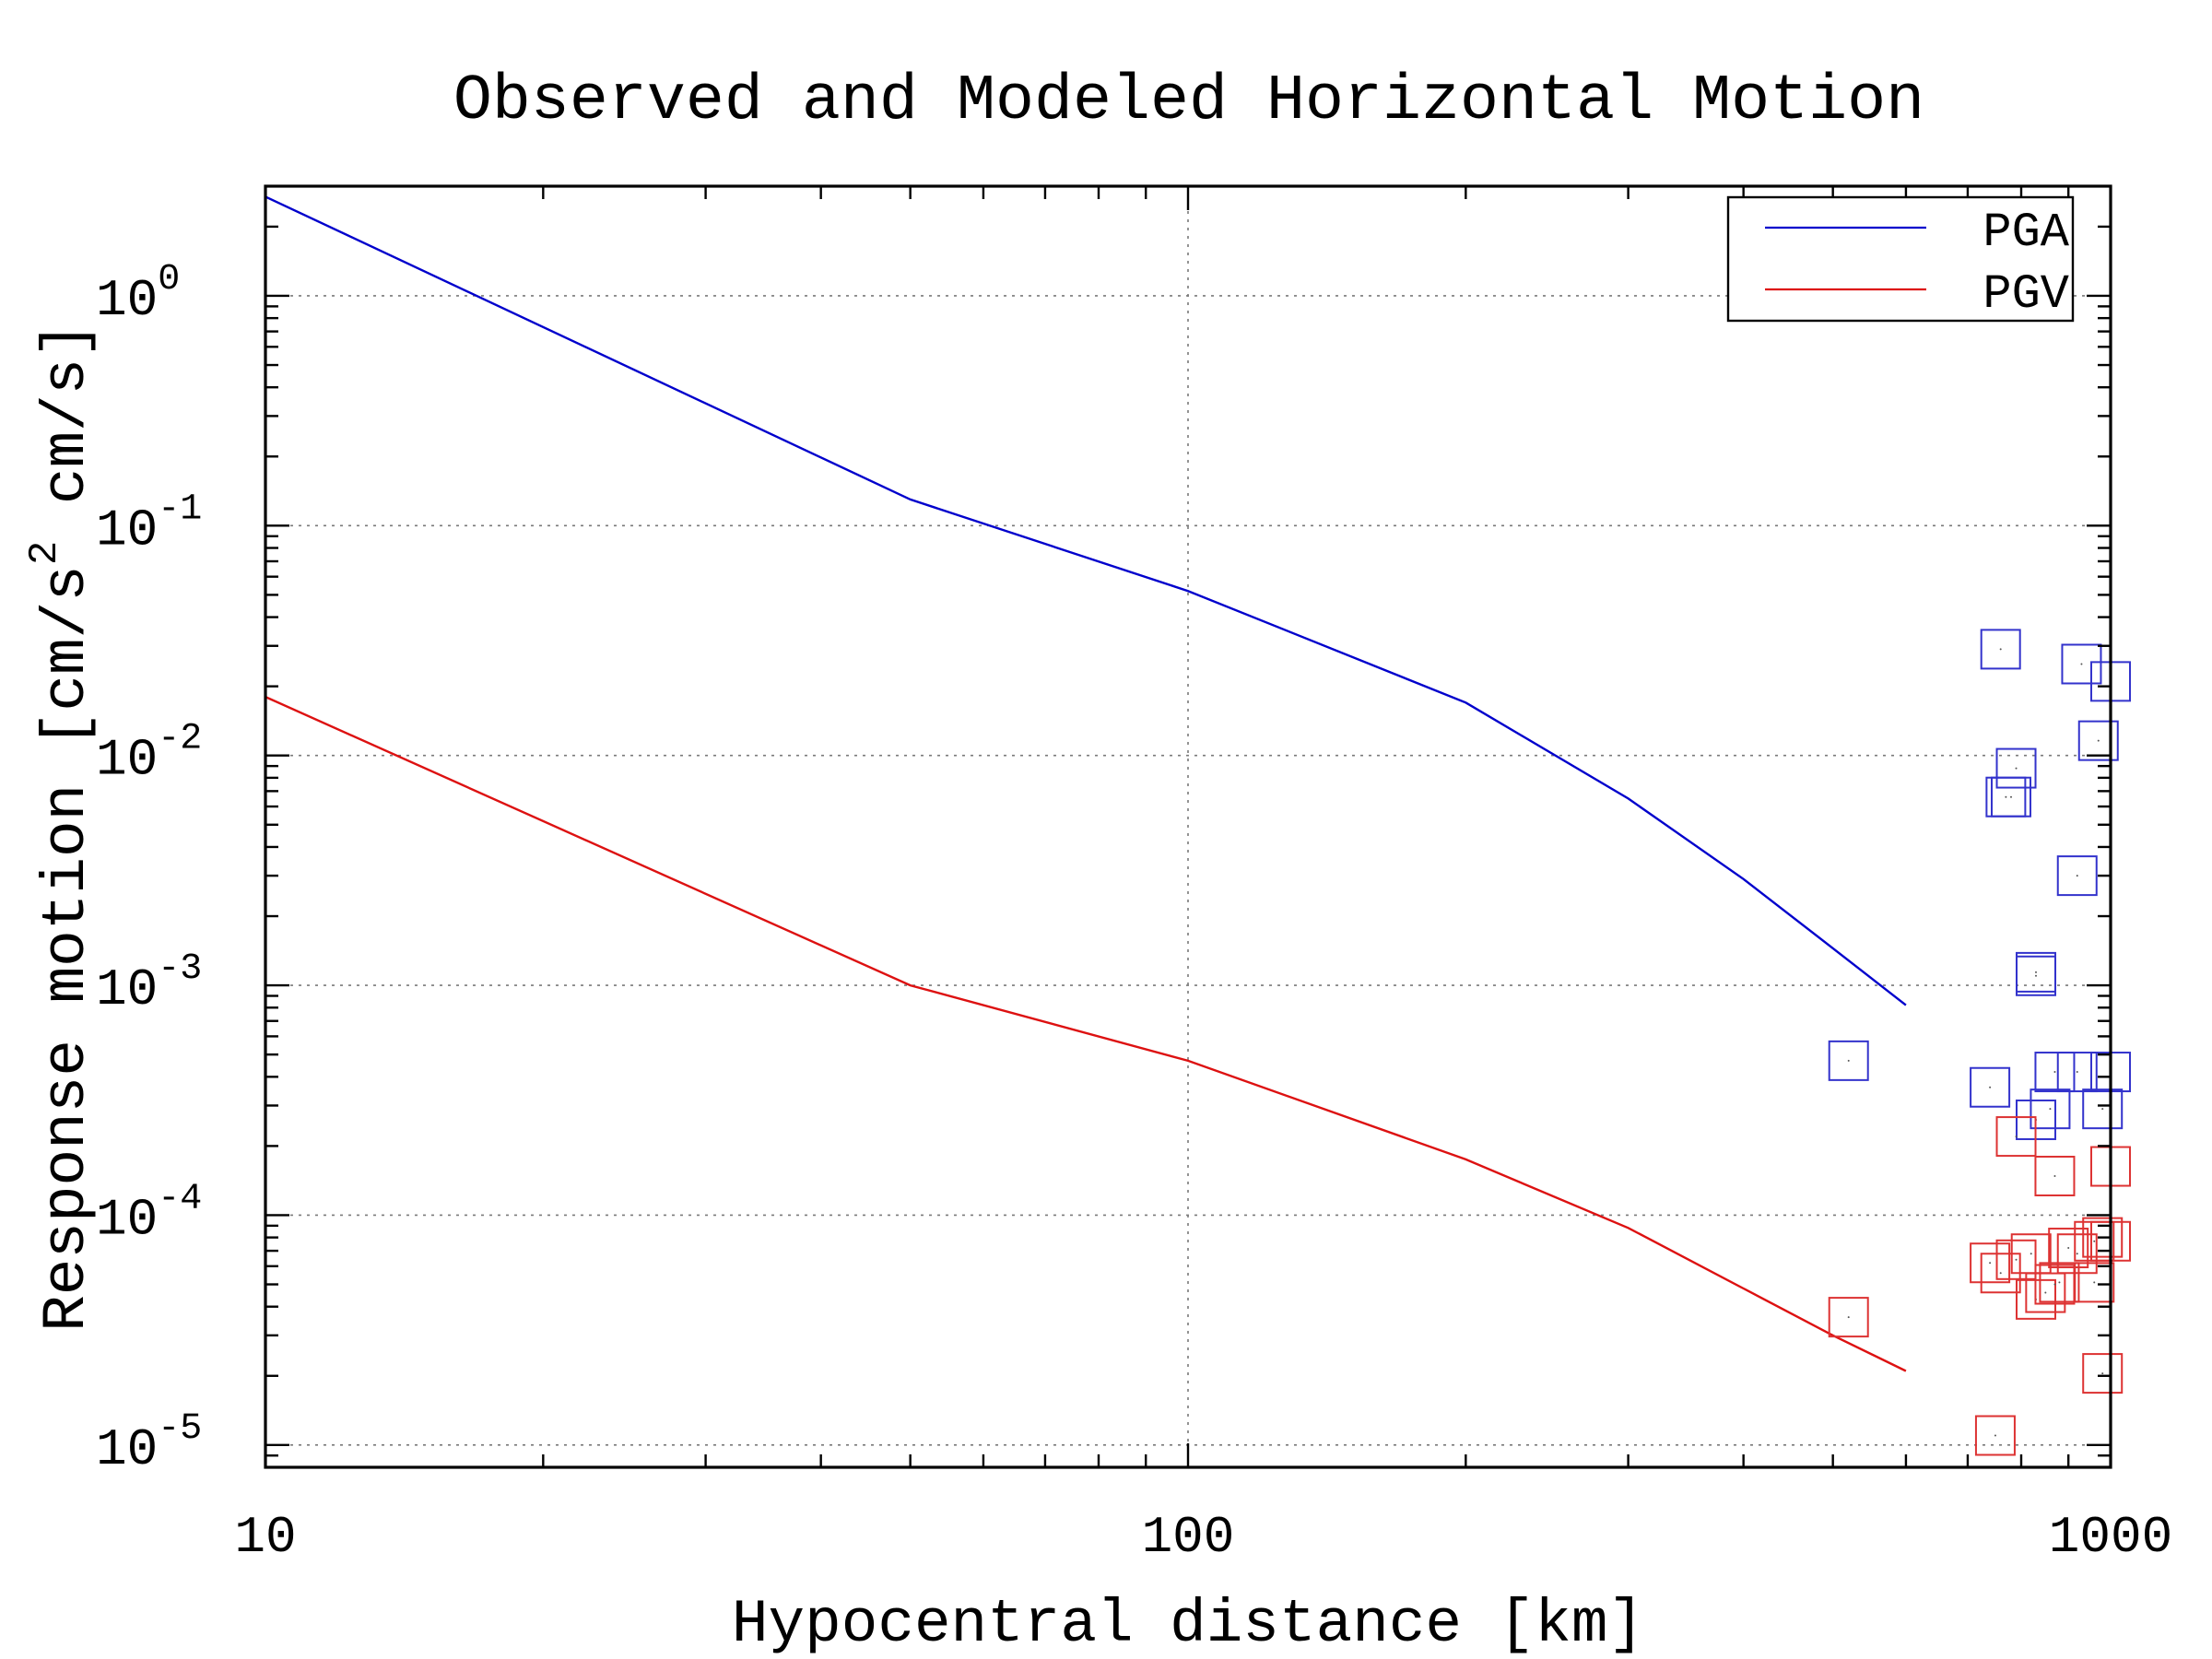  I want to click on y-tick-label: 10⁻⁴, so click(149, 1213).